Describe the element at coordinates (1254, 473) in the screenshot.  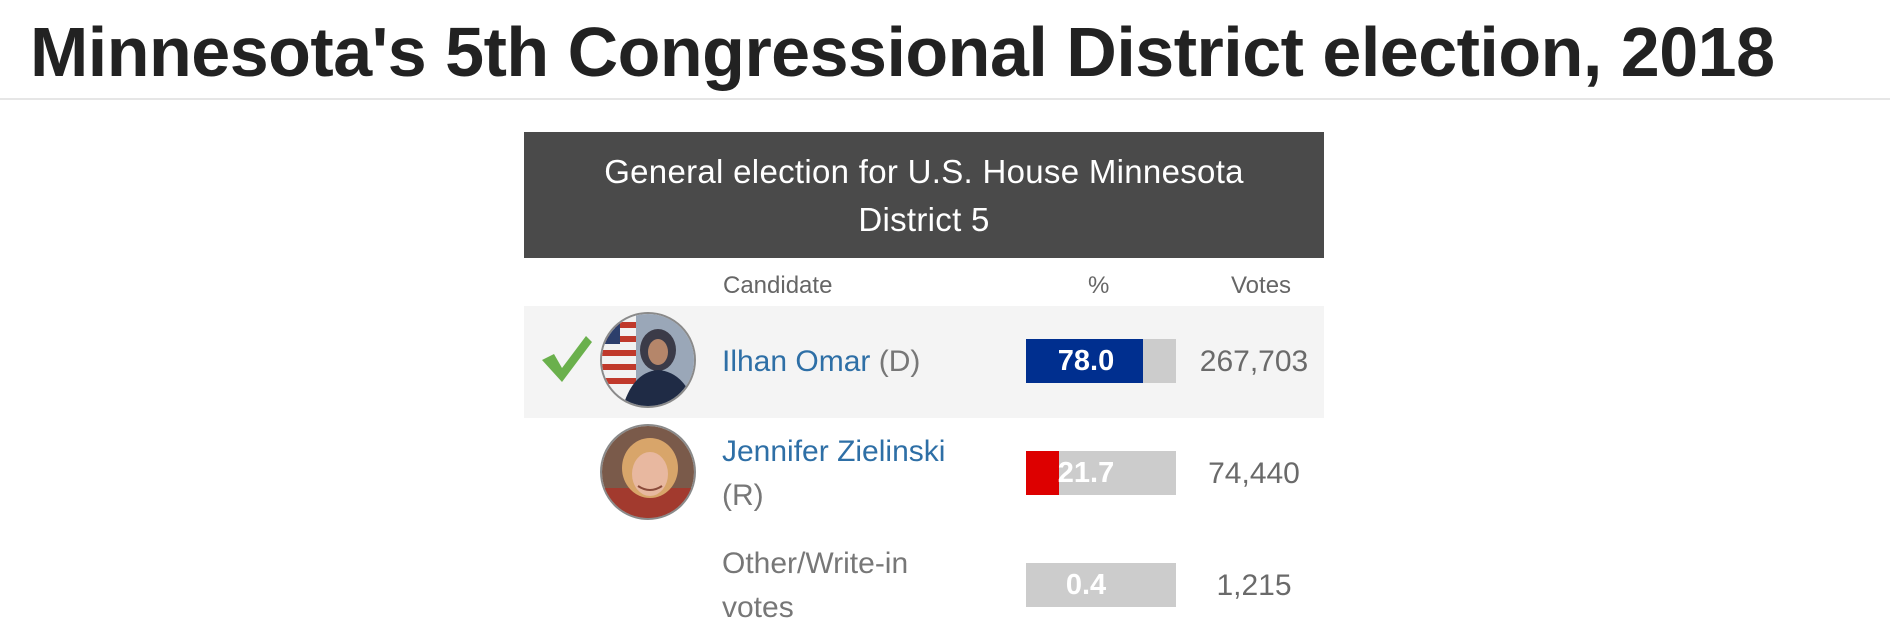
I see `vote-count: 74,440` at that location.